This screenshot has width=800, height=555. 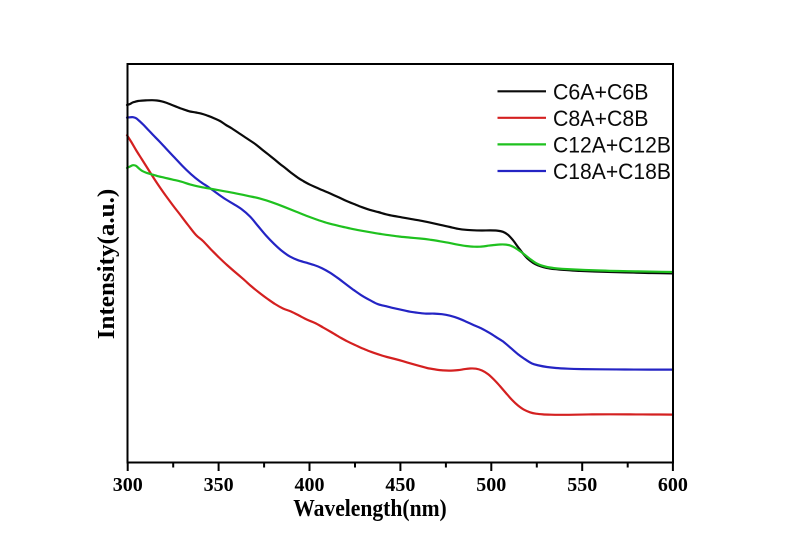 What do you see at coordinates (400, 485) in the screenshot?
I see `svg-text: 450` at bounding box center [400, 485].